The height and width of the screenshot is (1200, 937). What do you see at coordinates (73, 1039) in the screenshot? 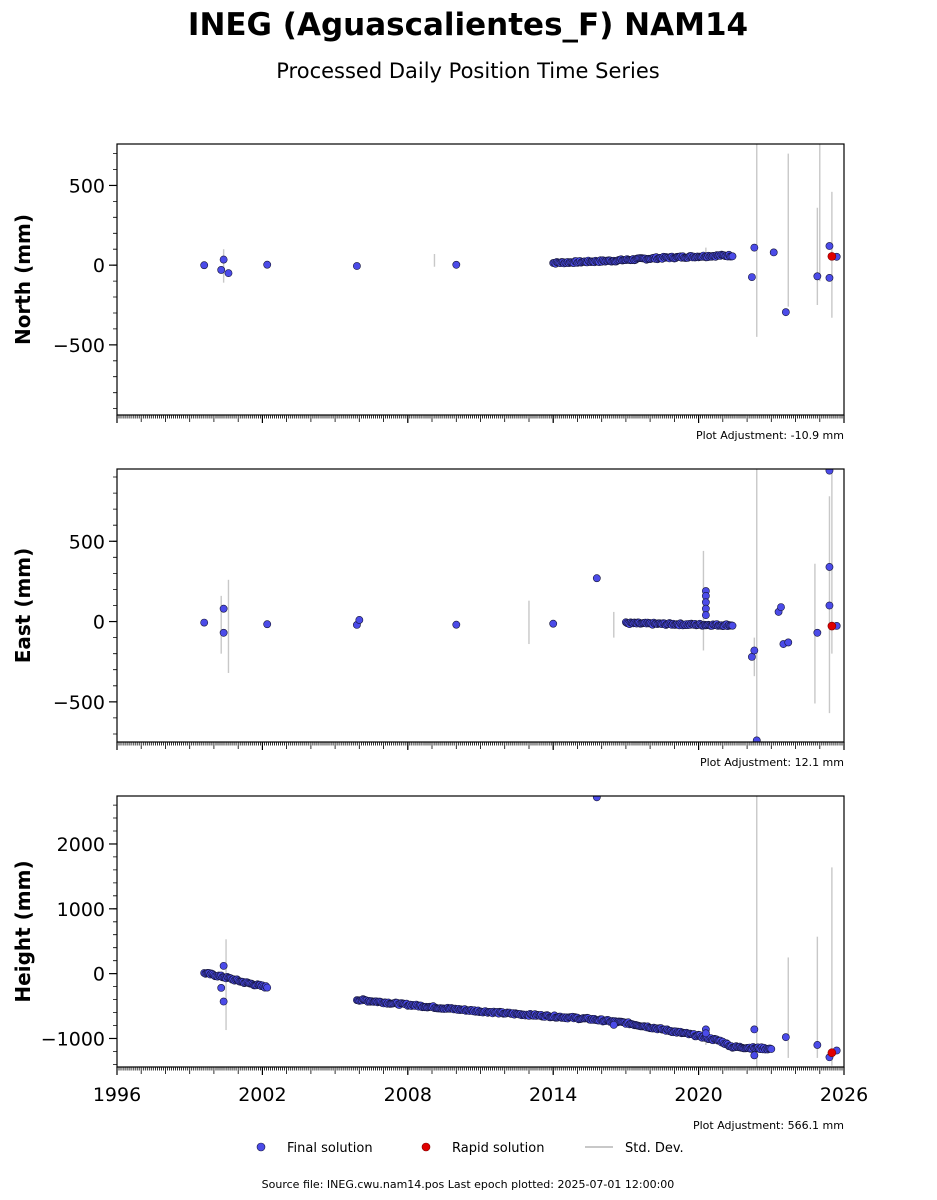
I see `y-tick-label: −1000` at bounding box center [73, 1039].